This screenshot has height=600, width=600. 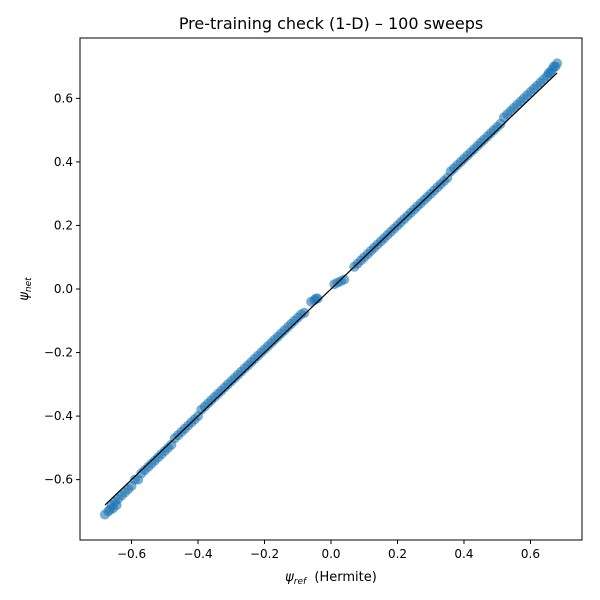 I want to click on x-axis: −0.6 −0.4 −0.2 0.0 0.2 0.4 0.6, so click(x=328, y=550).